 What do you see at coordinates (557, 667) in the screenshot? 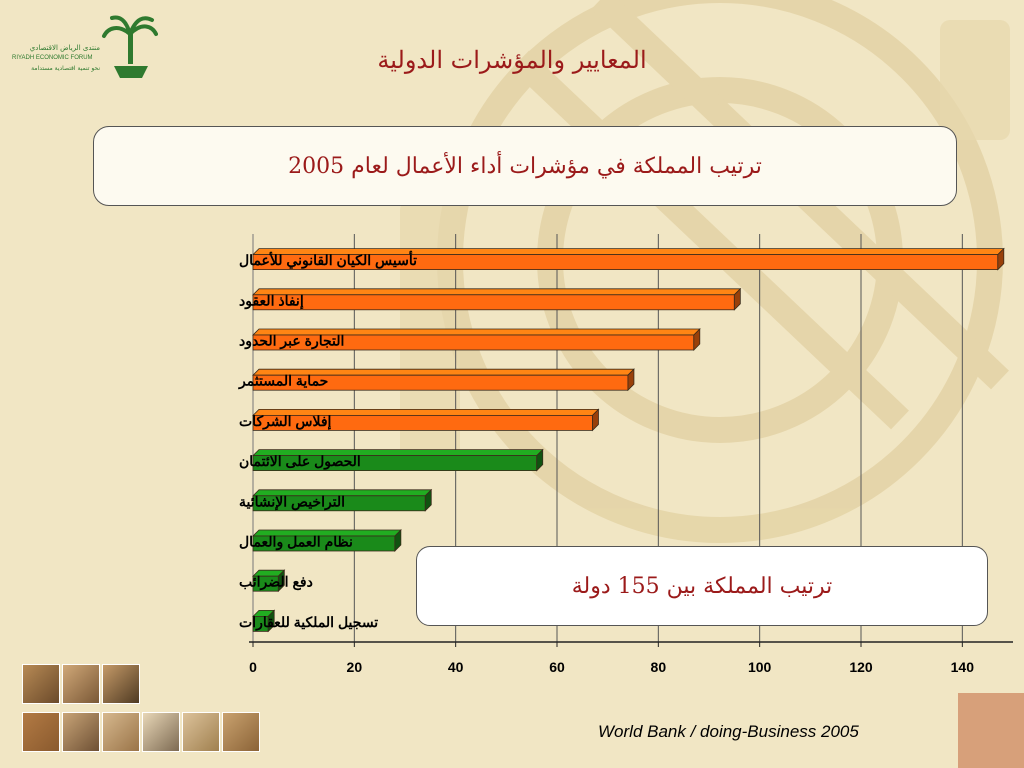
I see `x-tick-label: 60` at bounding box center [557, 667].